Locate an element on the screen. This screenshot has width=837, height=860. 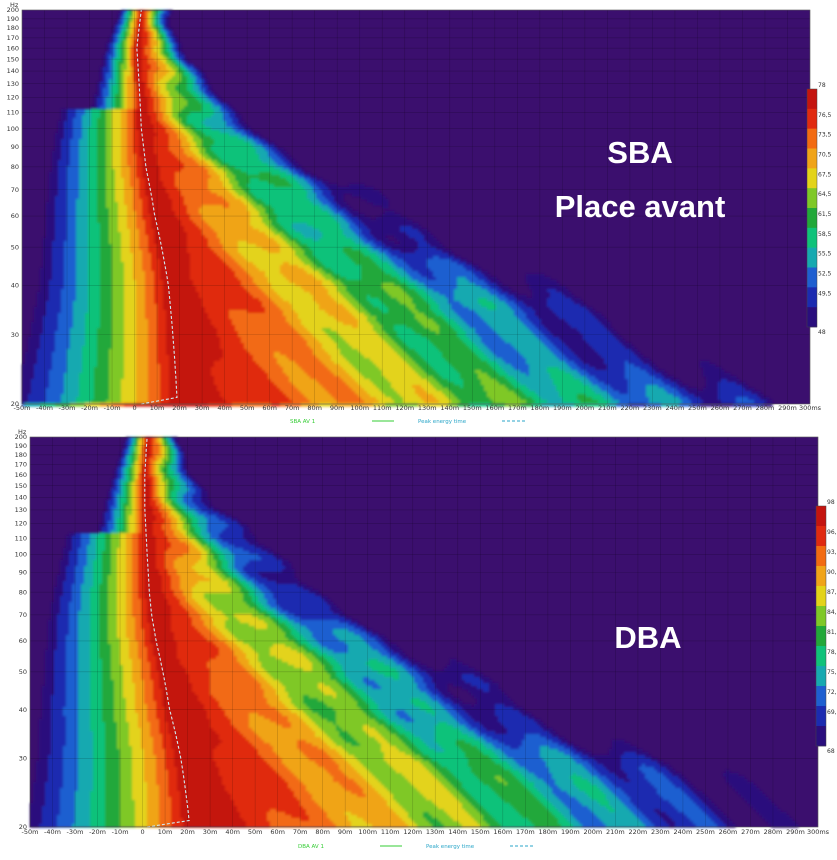
x-tick-label: 20m is located at coordinates (187, 832).